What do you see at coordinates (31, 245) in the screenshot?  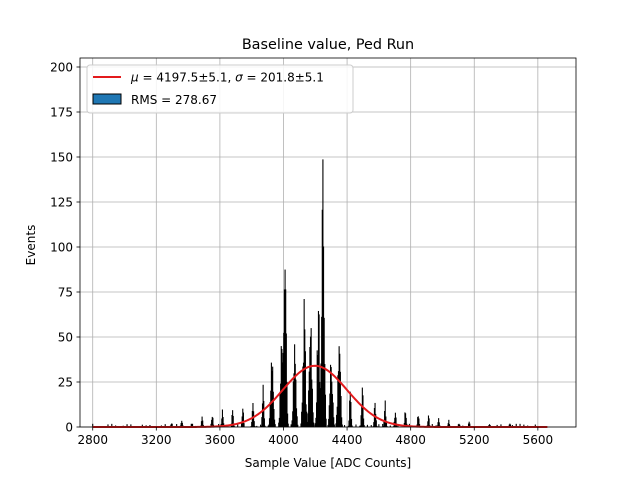 I see `y-axis-label: Events` at bounding box center [31, 245].